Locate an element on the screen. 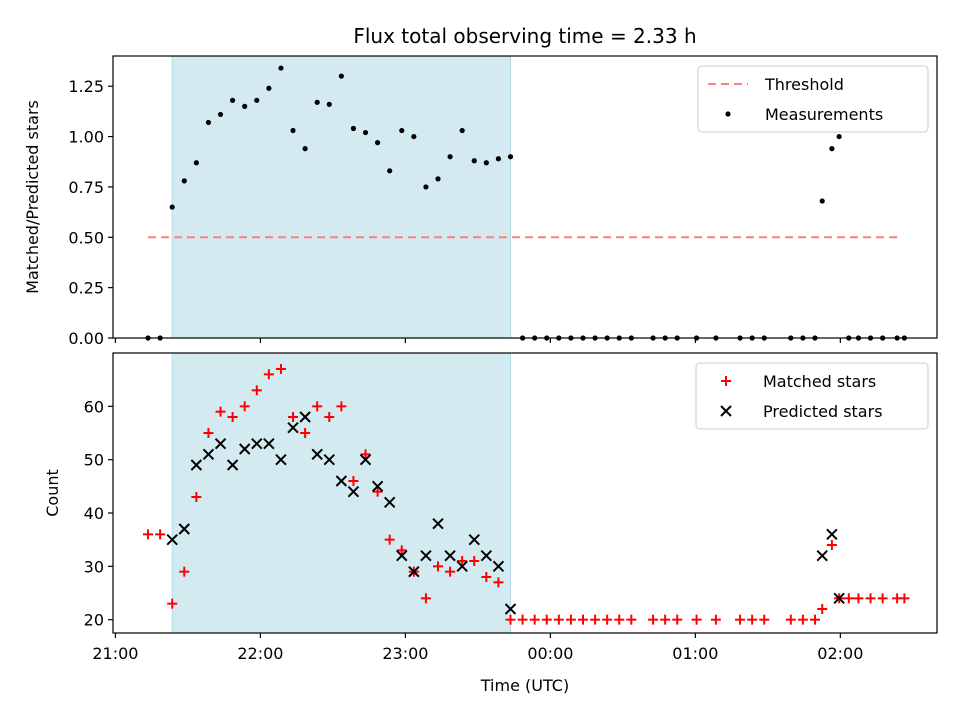 This screenshot has width=960, height=720. y-tick-label: 40 is located at coordinates (94, 513).